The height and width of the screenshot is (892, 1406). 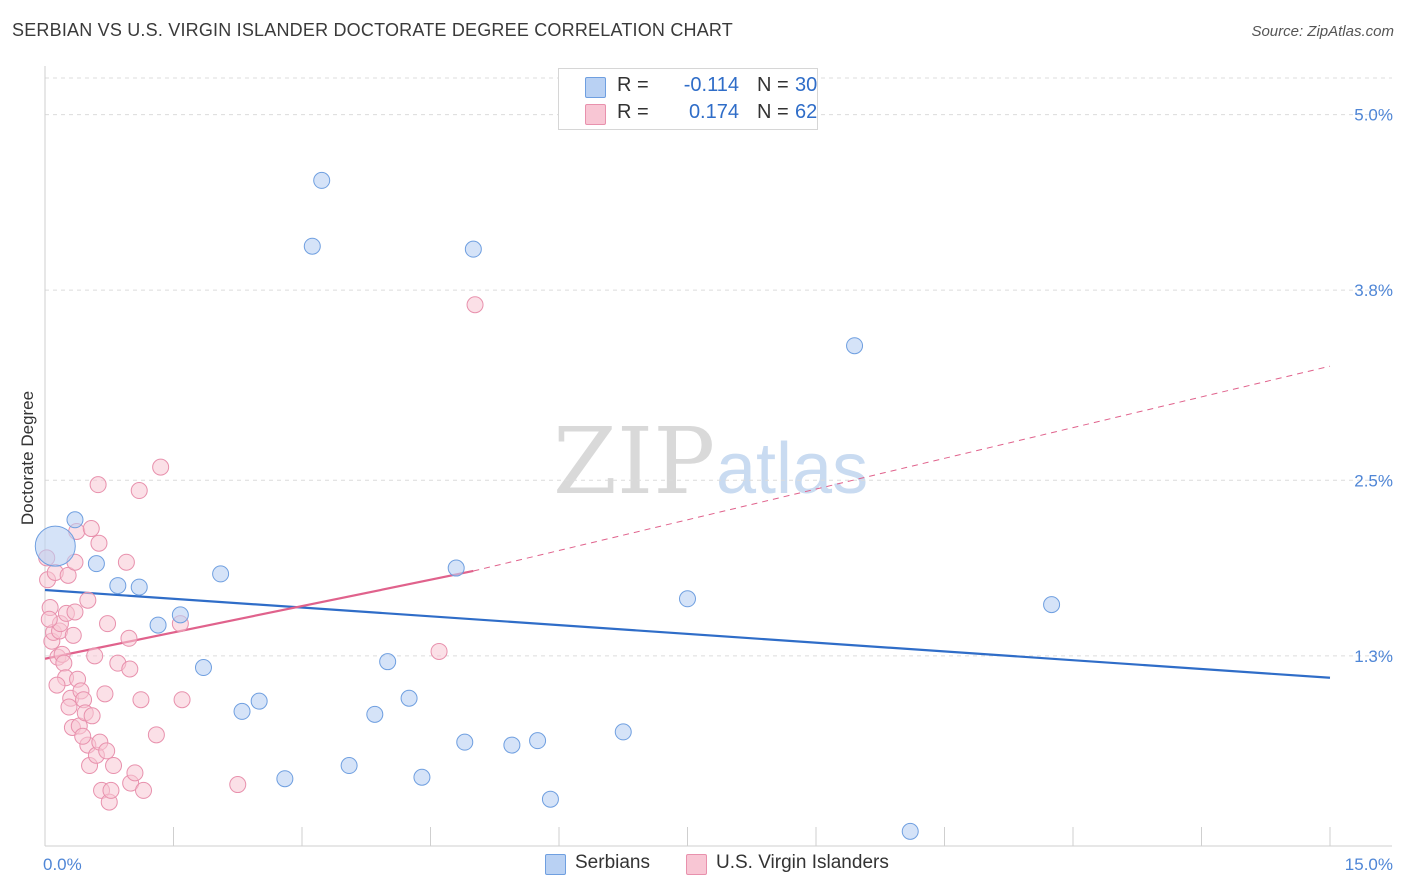 What do you see at coordinates (1369, 864) in the screenshot?
I see `x-tick-label: 15.0%` at bounding box center [1369, 864].